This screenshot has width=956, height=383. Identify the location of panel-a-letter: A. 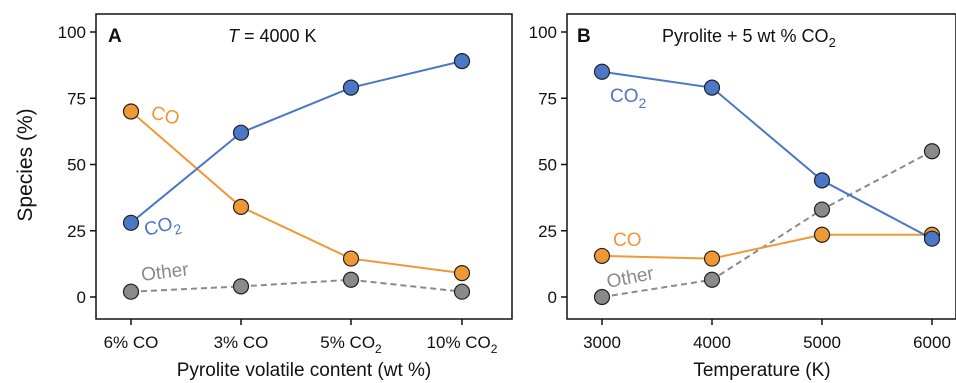
(115, 36).